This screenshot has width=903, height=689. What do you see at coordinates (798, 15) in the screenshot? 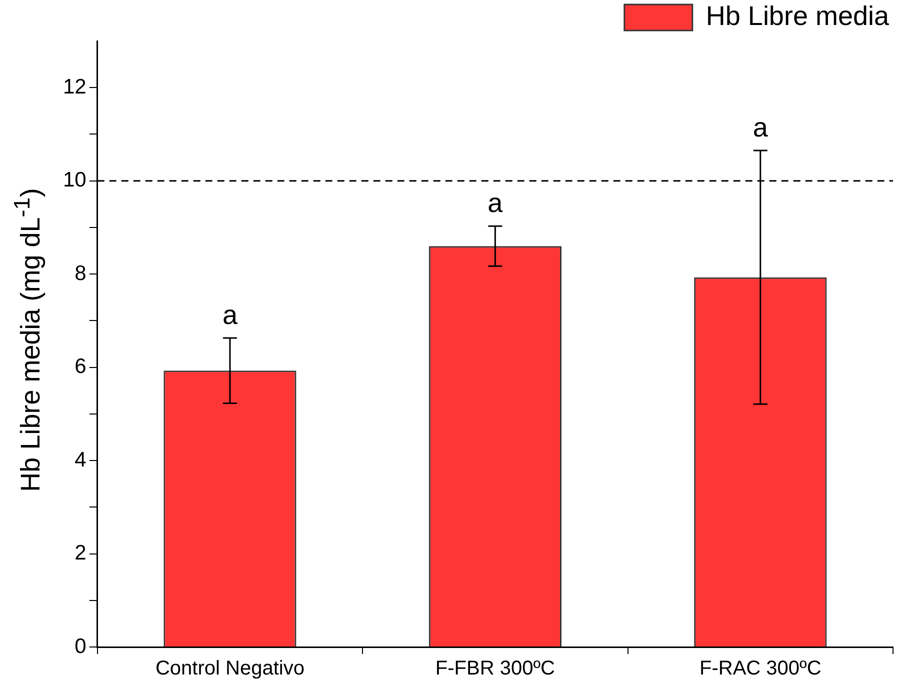
I see `legend-label: Hb Libre media` at bounding box center [798, 15].